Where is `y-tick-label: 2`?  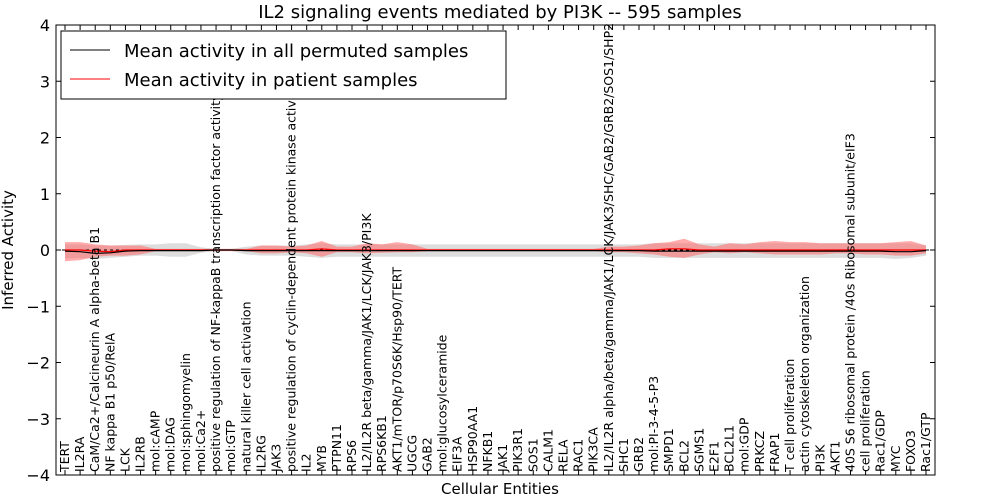 y-tick-label: 2 is located at coordinates (45, 138).